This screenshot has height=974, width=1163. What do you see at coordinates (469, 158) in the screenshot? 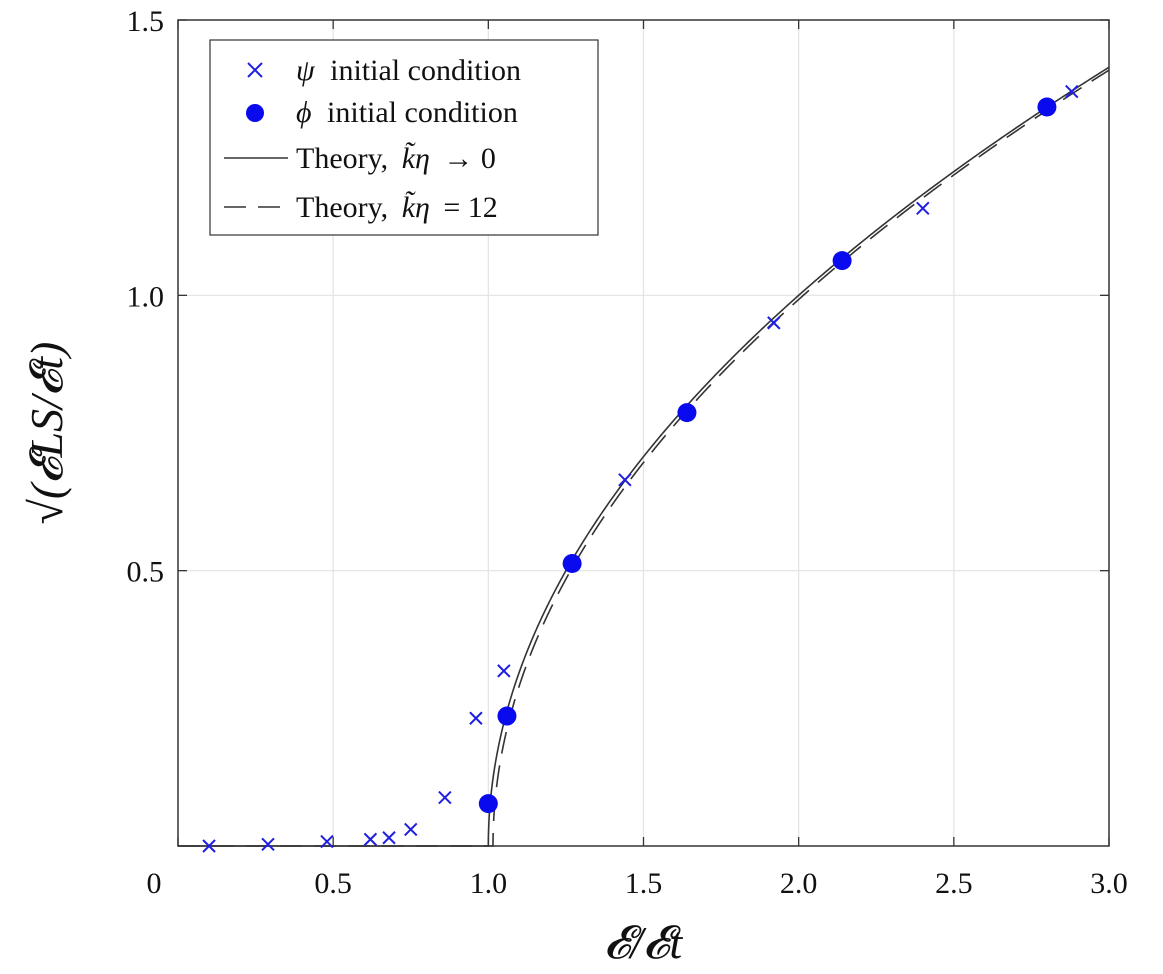
I see `legend-theory-solid-suffix: → 0` at bounding box center [469, 158].